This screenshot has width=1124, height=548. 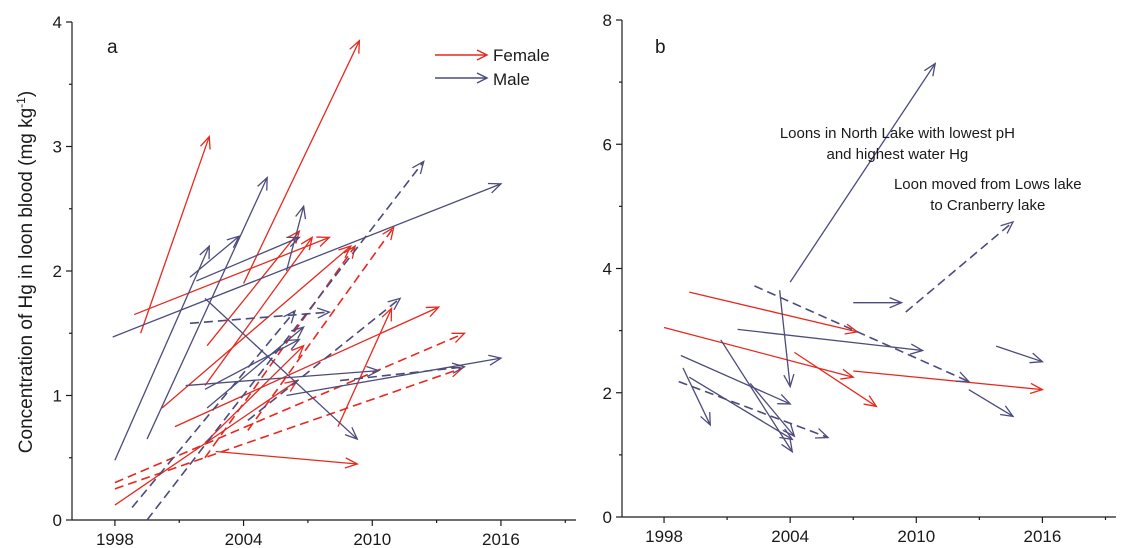 What do you see at coordinates (988, 184) in the screenshot?
I see `annotation-line: Loon moved from Lows lake` at bounding box center [988, 184].